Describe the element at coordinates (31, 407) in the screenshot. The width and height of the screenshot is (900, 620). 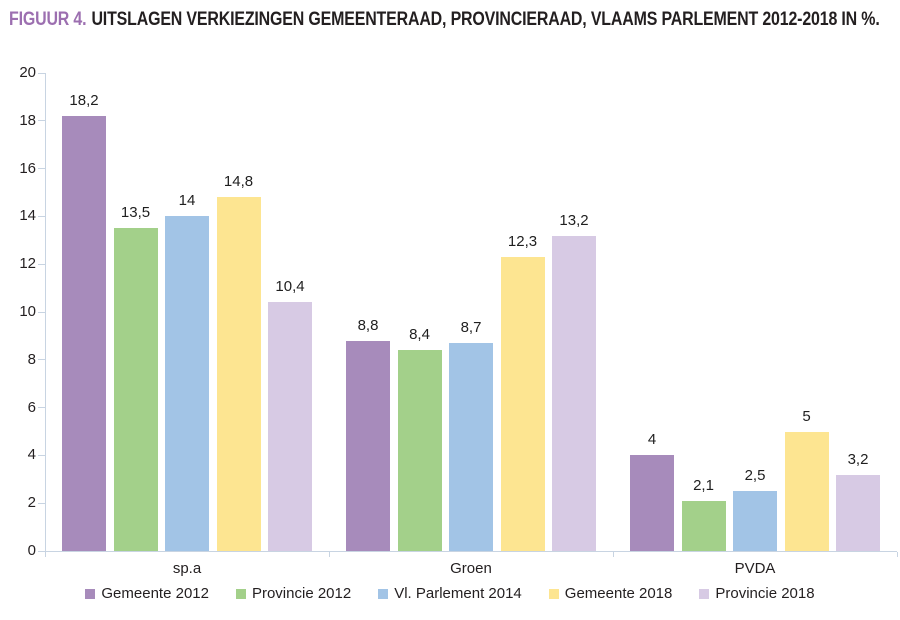
I see `y-axis-tick-label: 6` at that location.